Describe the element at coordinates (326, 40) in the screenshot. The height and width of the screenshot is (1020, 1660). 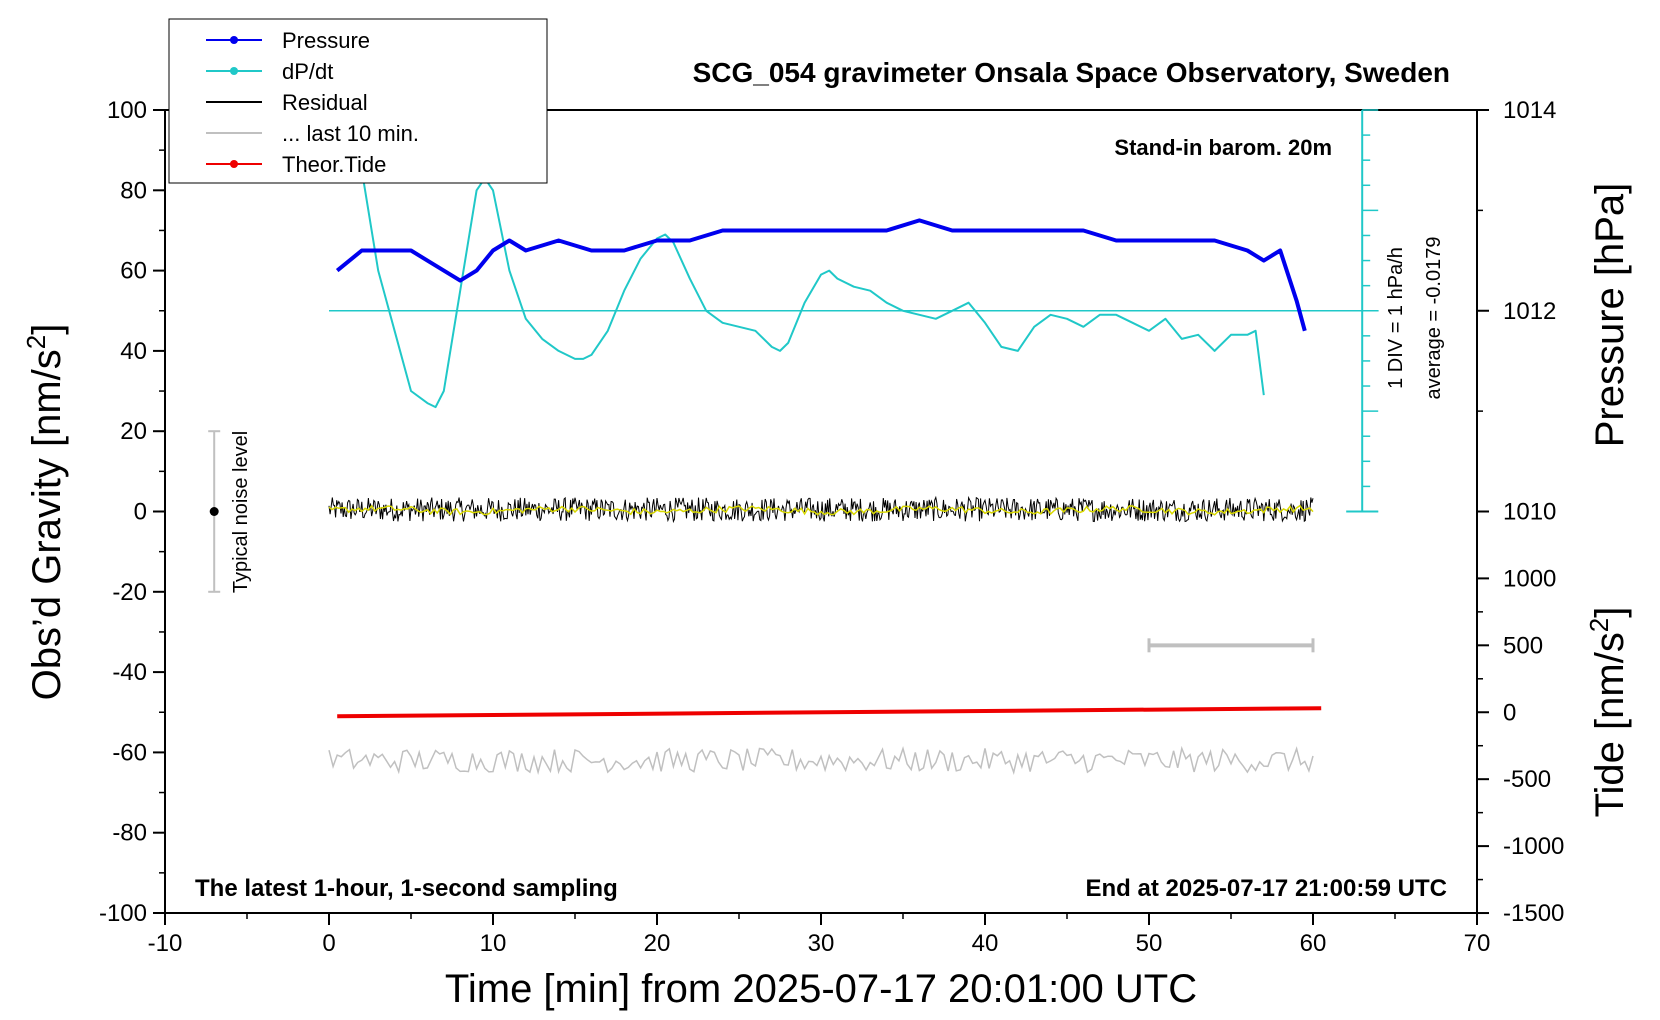
I see `legend-label: Pressure` at that location.